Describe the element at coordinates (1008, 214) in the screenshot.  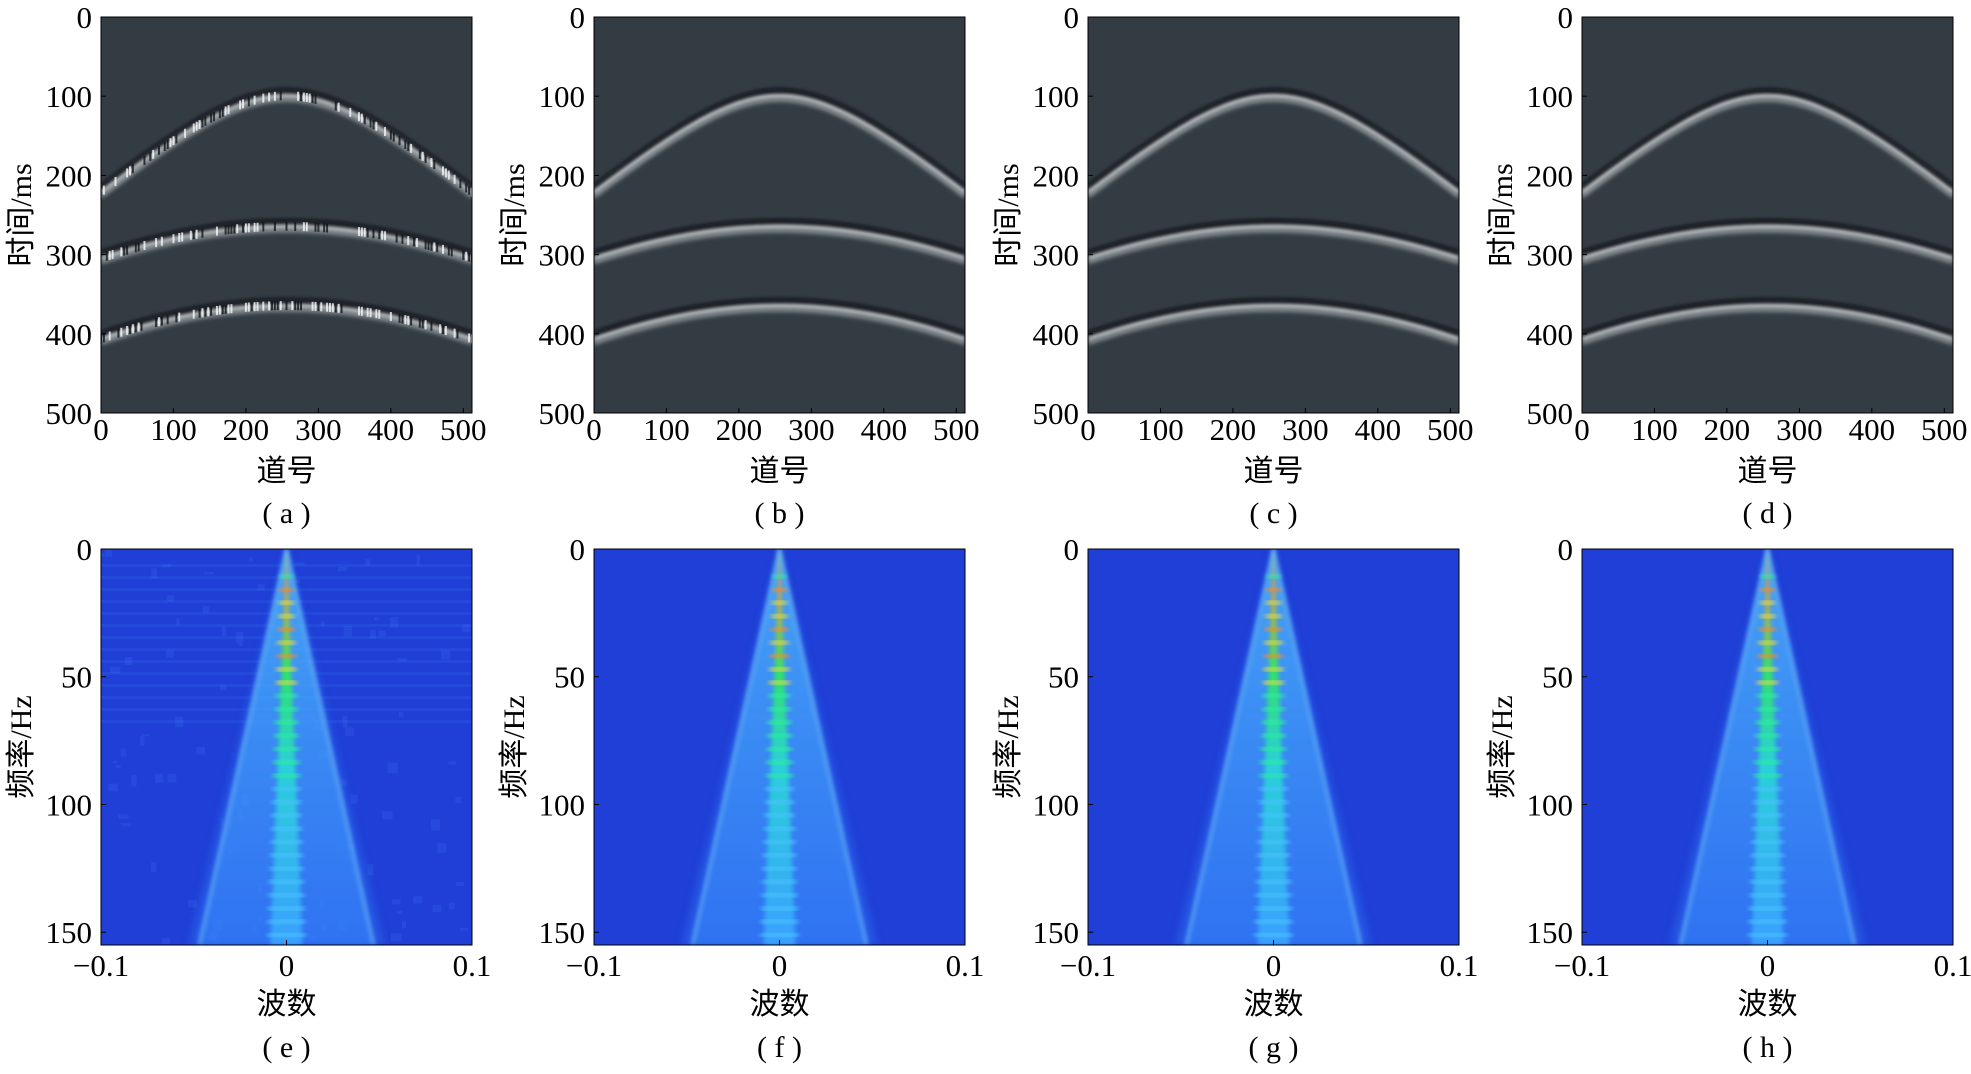
I see `y-axis-label: 时间/ms` at that location.